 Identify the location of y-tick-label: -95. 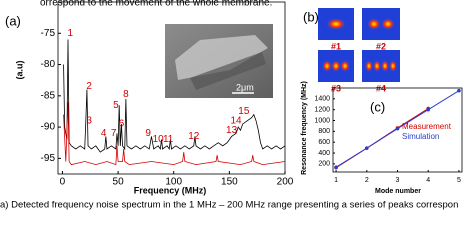
(48, 158).